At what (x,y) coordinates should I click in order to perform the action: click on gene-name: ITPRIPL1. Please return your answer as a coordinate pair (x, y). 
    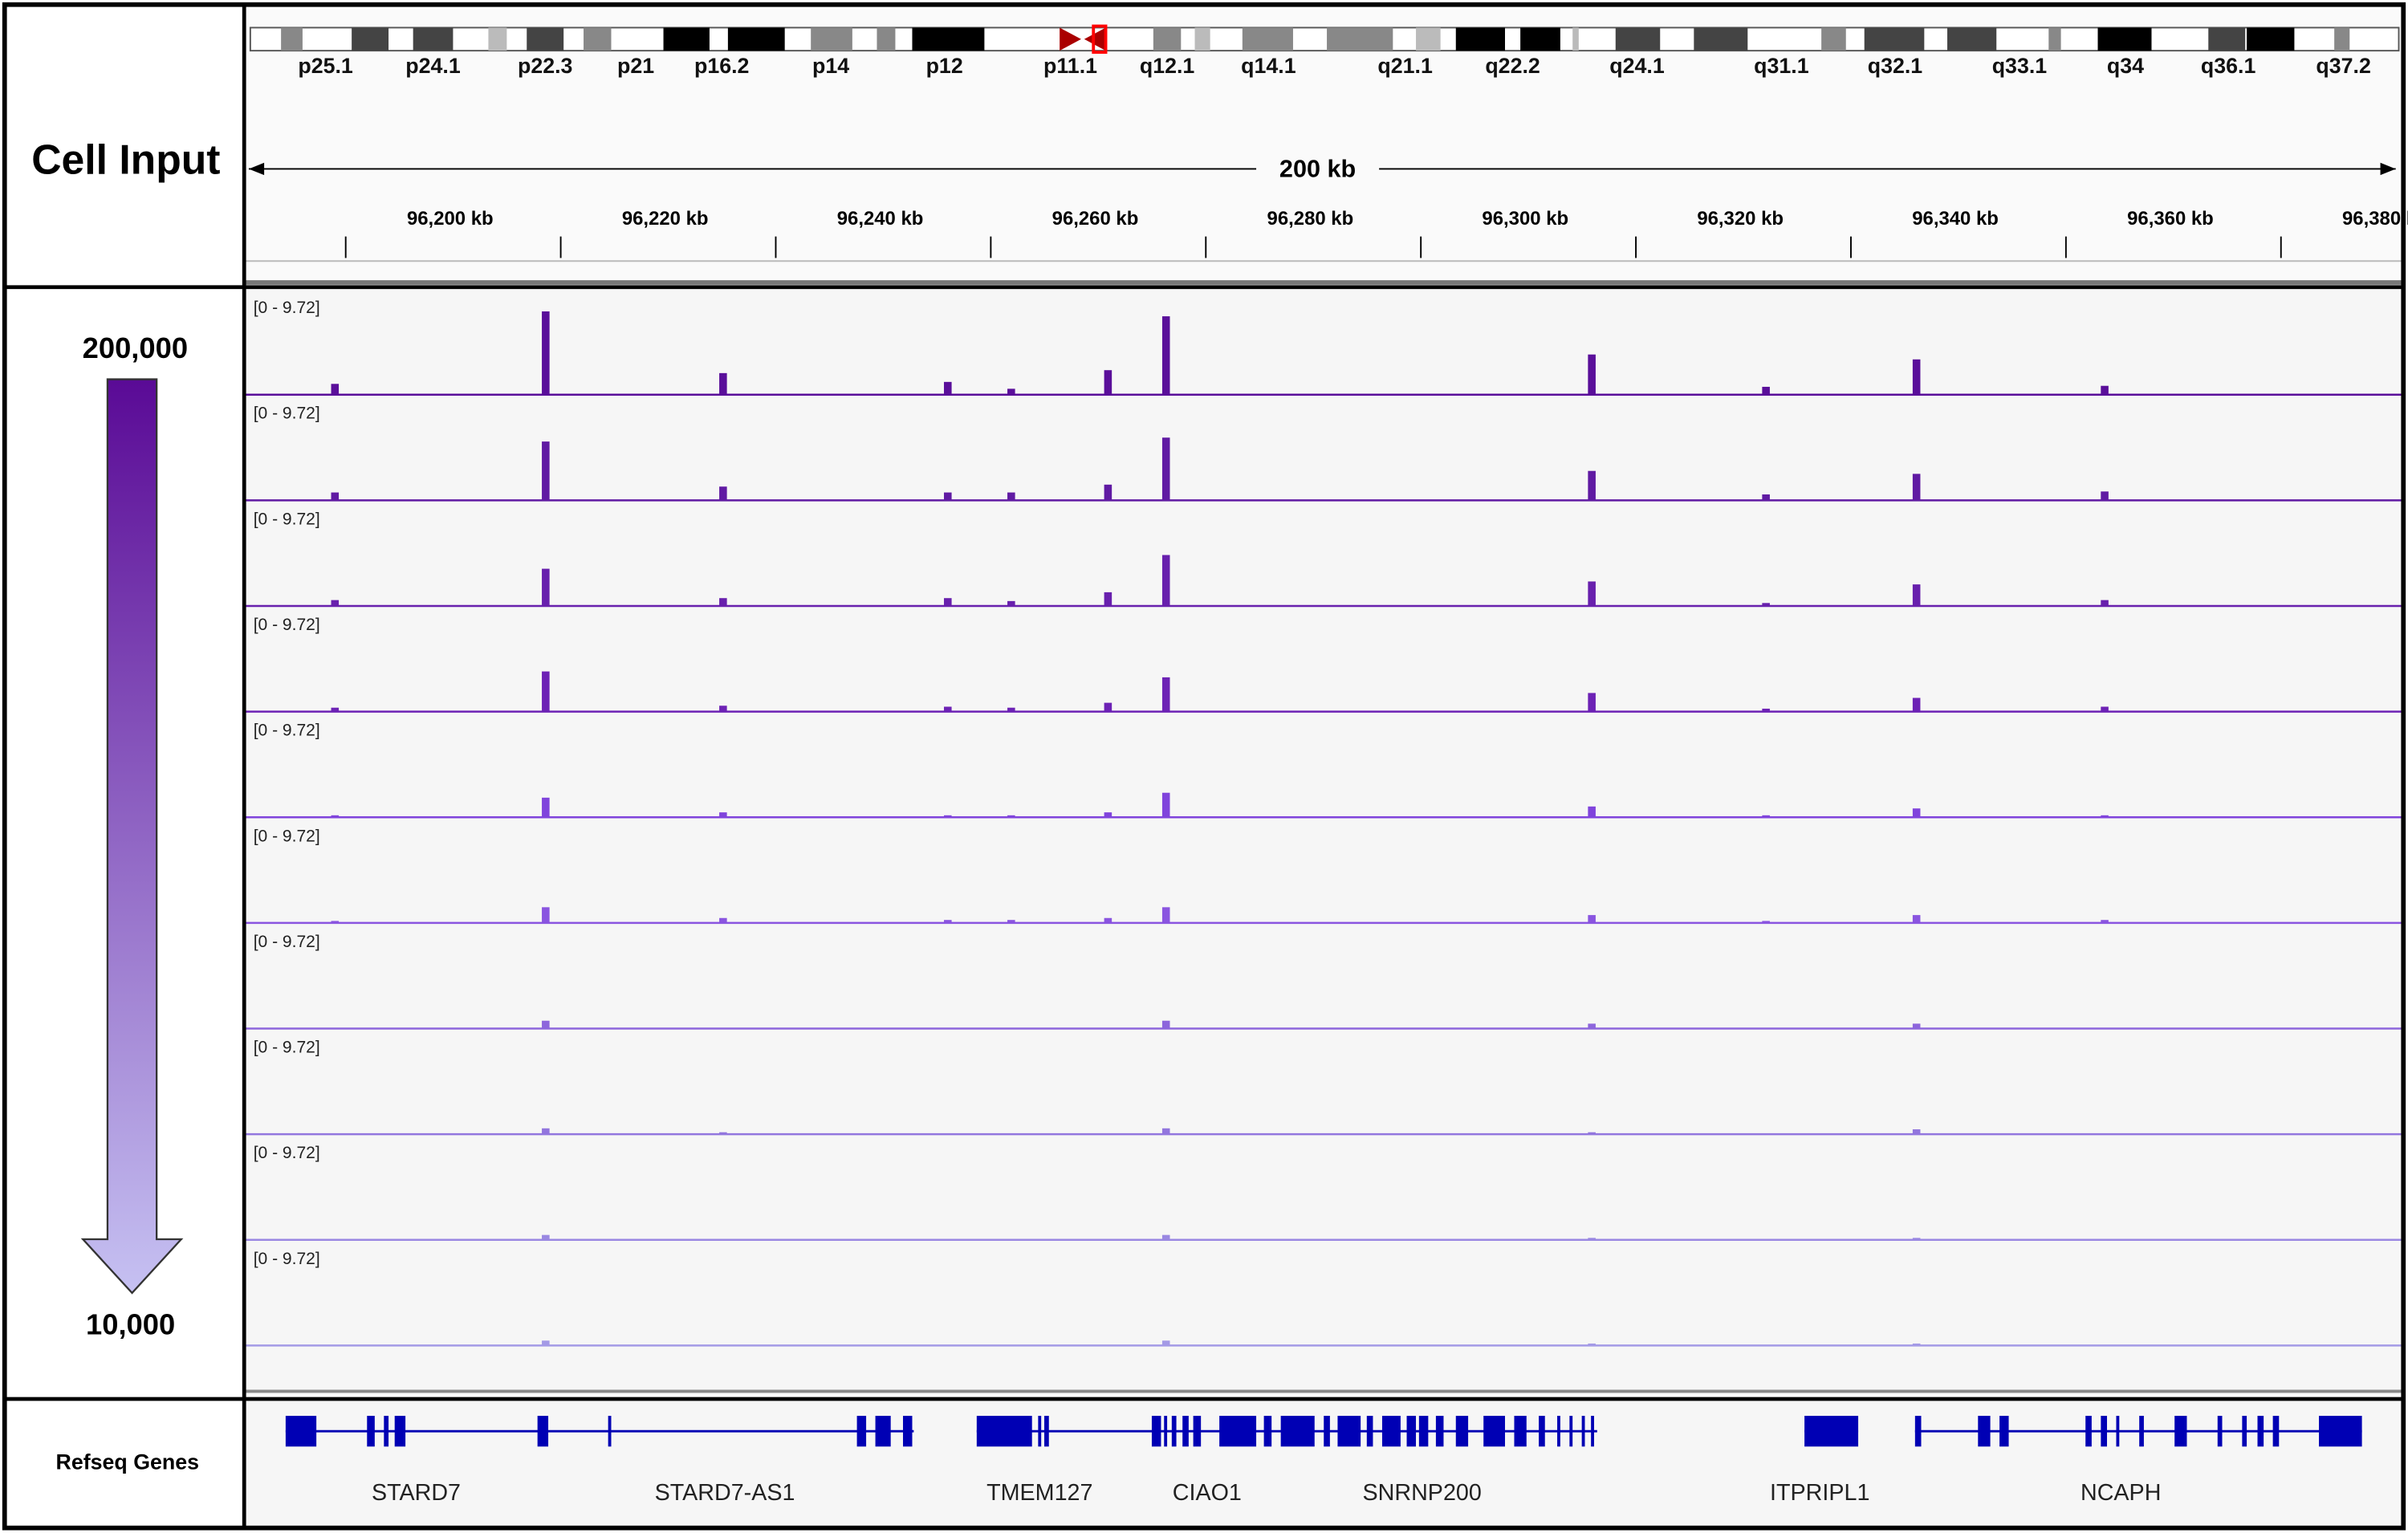
    Looking at the image, I should click on (1819, 1493).